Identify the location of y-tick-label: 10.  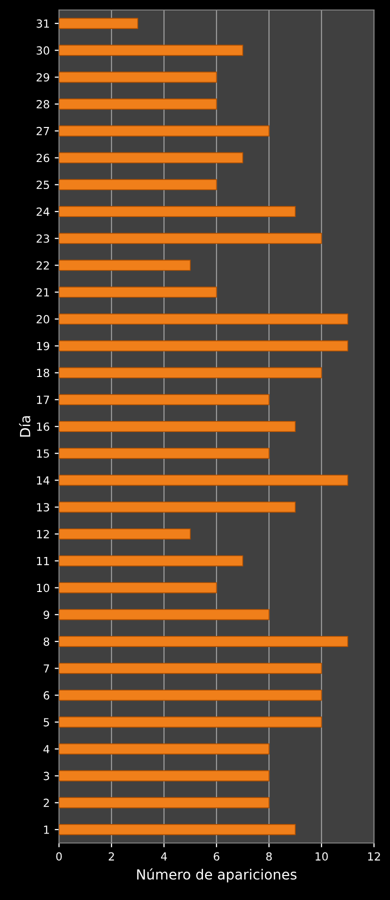
(43, 588).